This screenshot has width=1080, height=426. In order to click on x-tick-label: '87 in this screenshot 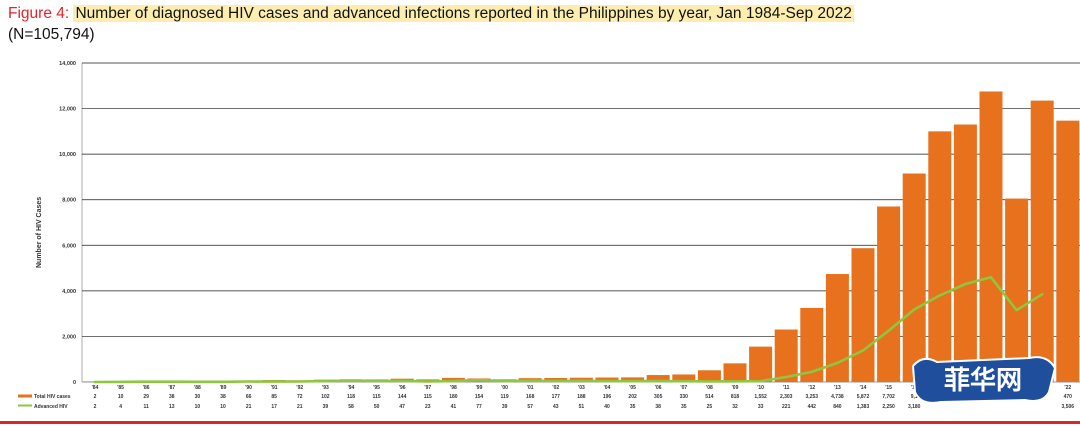, I will do `click(171, 388)`.